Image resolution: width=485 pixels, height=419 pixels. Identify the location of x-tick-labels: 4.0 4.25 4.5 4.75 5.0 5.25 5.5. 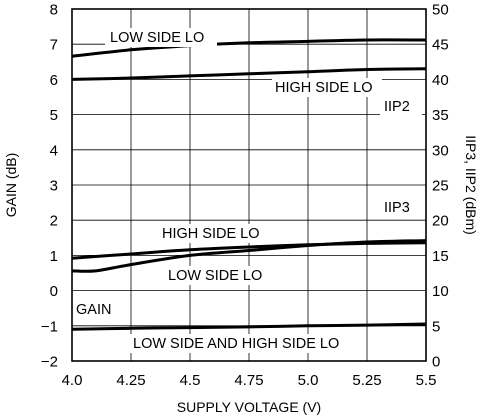
(249, 380).